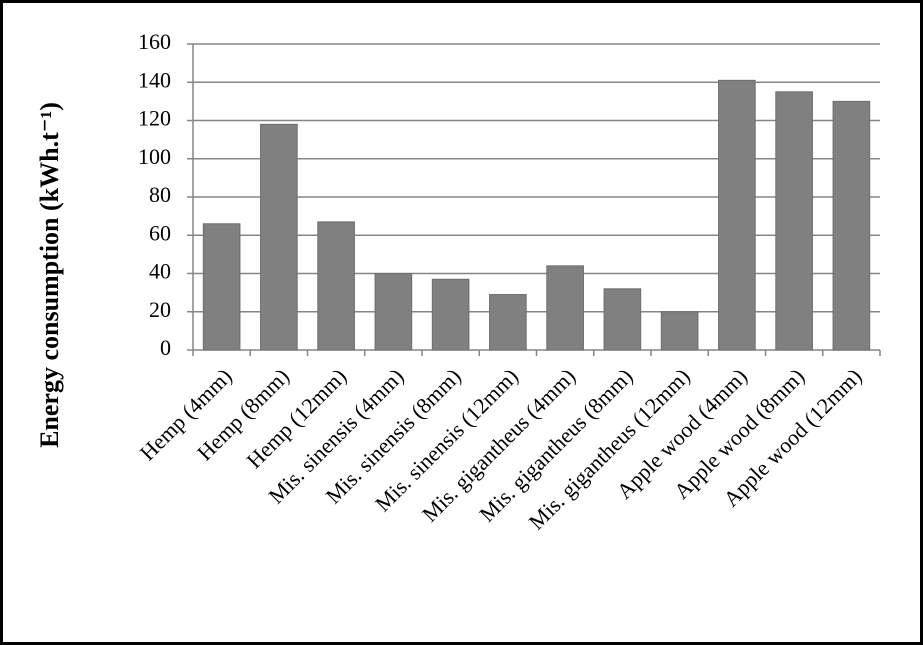  I want to click on y-axis-title: Energy consumption (kWh.t⁻¹), so click(49, 275).